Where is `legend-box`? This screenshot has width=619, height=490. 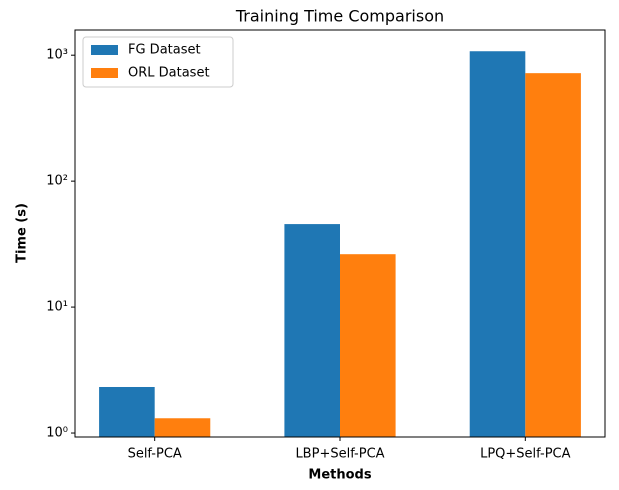
legend-box is located at coordinates (158, 62).